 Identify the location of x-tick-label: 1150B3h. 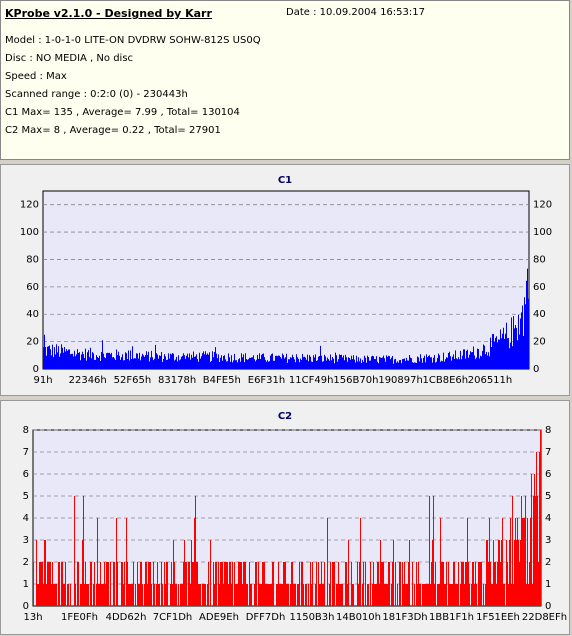
(311, 617).